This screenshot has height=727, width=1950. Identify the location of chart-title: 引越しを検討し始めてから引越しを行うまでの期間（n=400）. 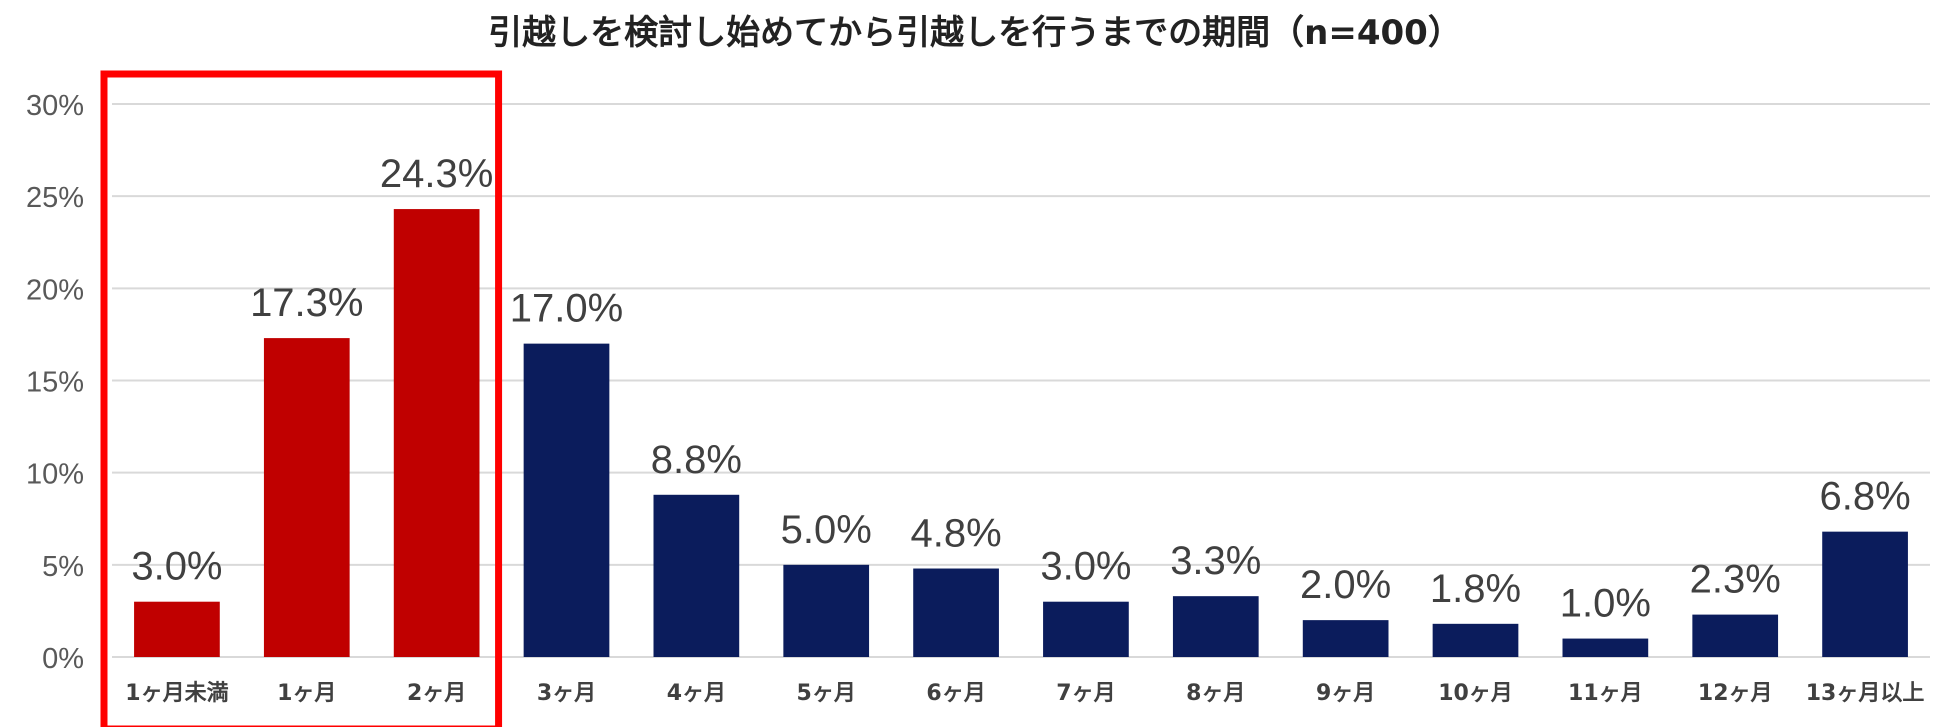
(975, 33).